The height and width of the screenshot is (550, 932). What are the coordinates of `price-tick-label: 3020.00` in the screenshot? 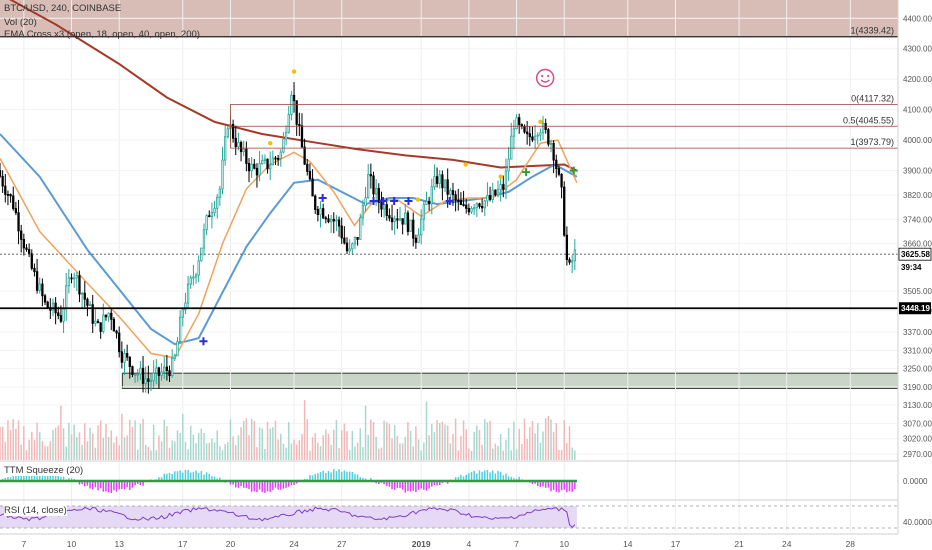 It's located at (917, 439).